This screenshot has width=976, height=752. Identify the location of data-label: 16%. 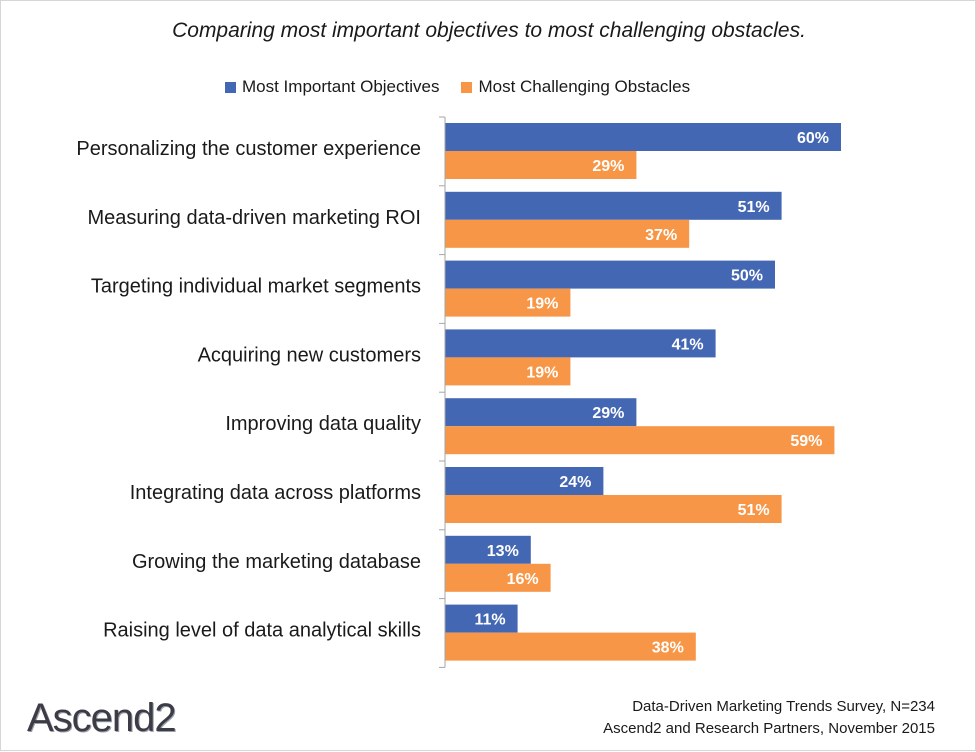
(523, 579).